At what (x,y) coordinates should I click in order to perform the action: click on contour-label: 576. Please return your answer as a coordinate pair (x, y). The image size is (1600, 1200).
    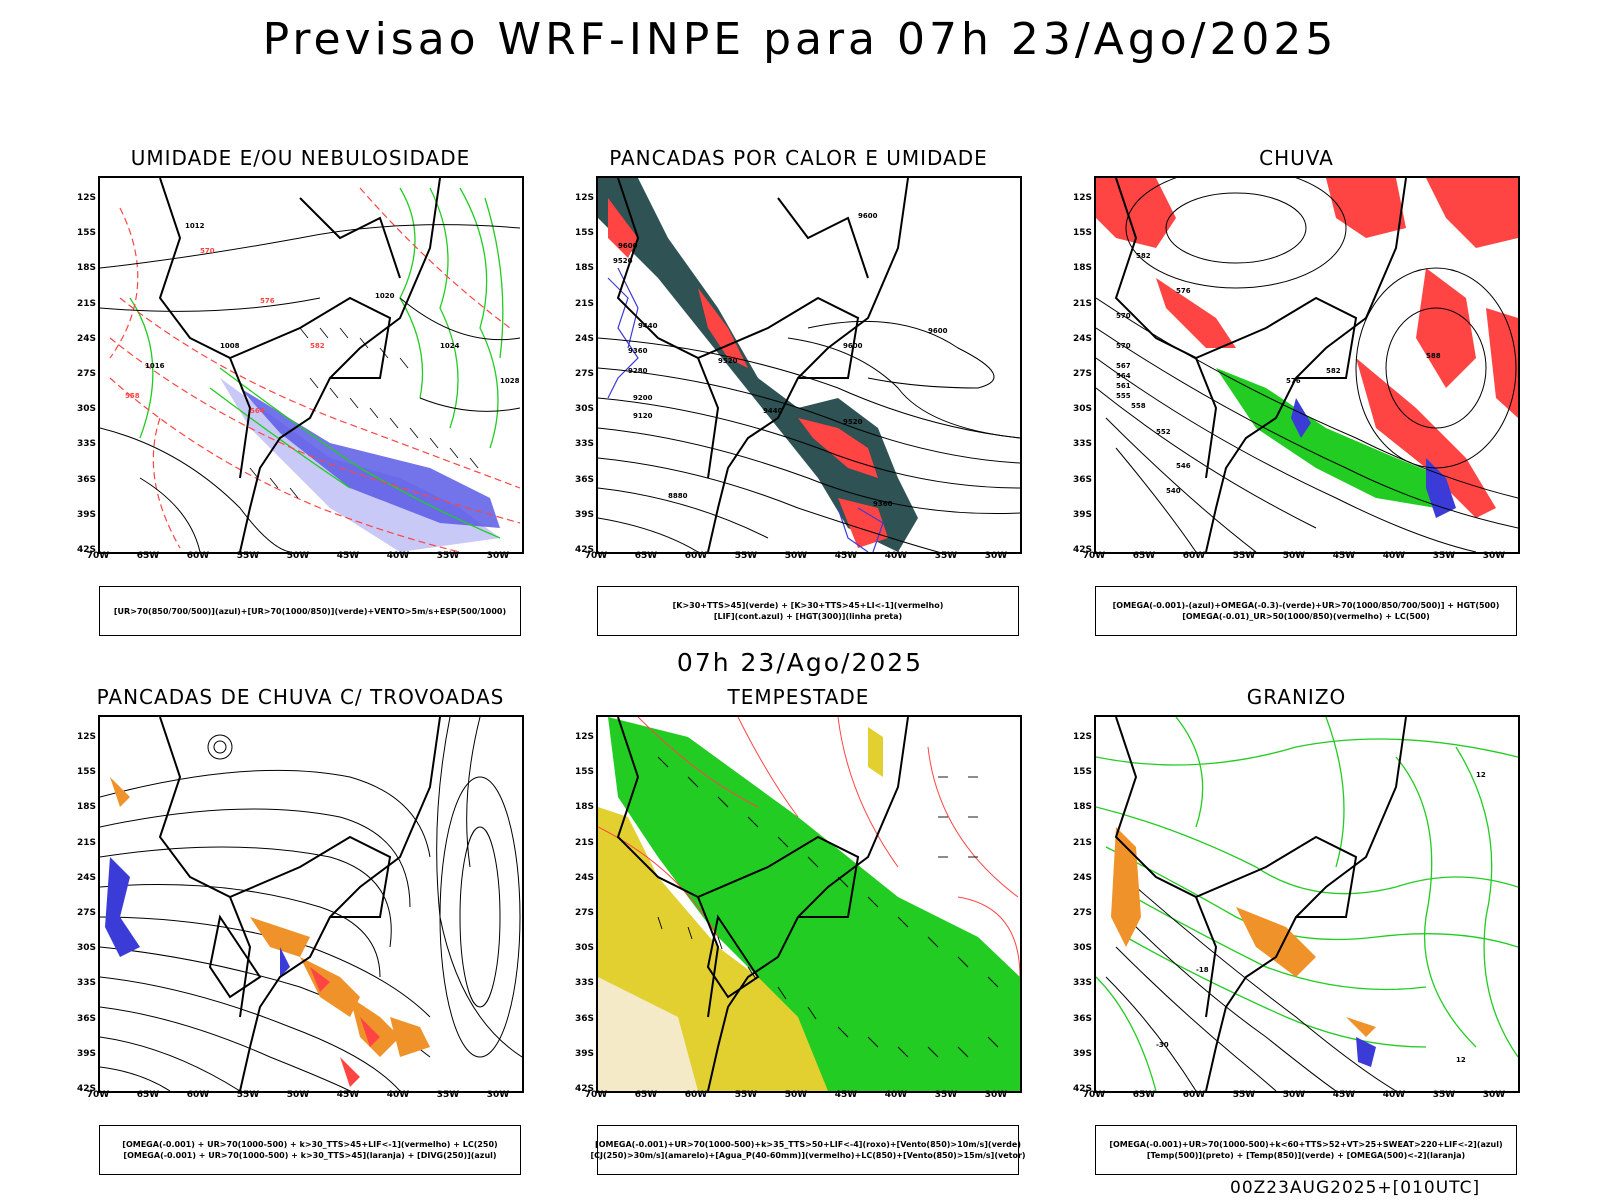
    Looking at the image, I should click on (1183, 291).